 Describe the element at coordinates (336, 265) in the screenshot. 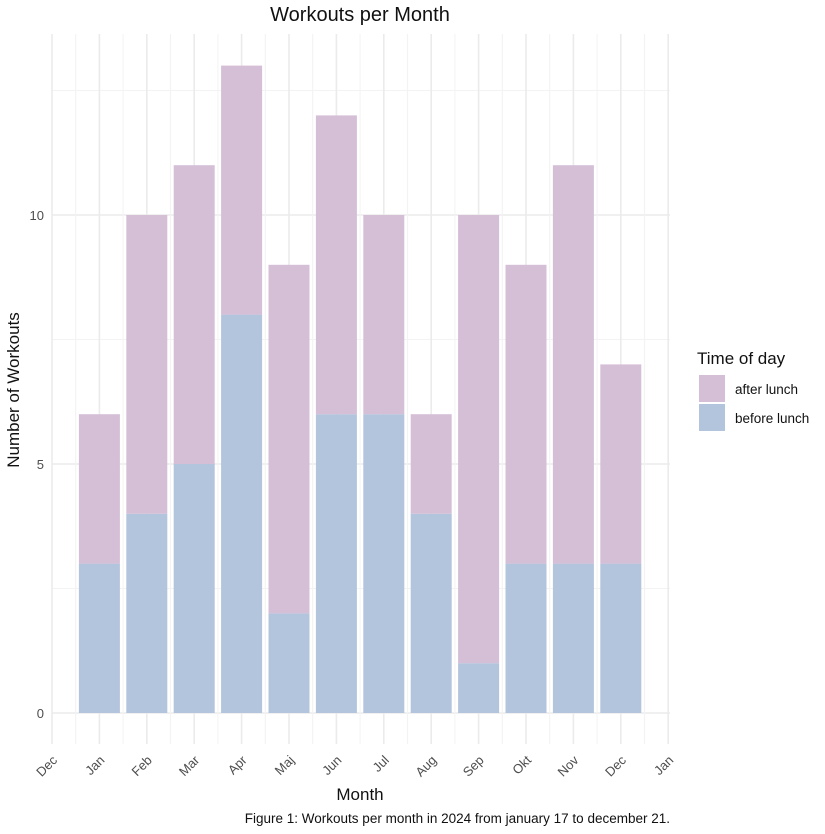

I see `bar-after-lunch-jun` at that location.